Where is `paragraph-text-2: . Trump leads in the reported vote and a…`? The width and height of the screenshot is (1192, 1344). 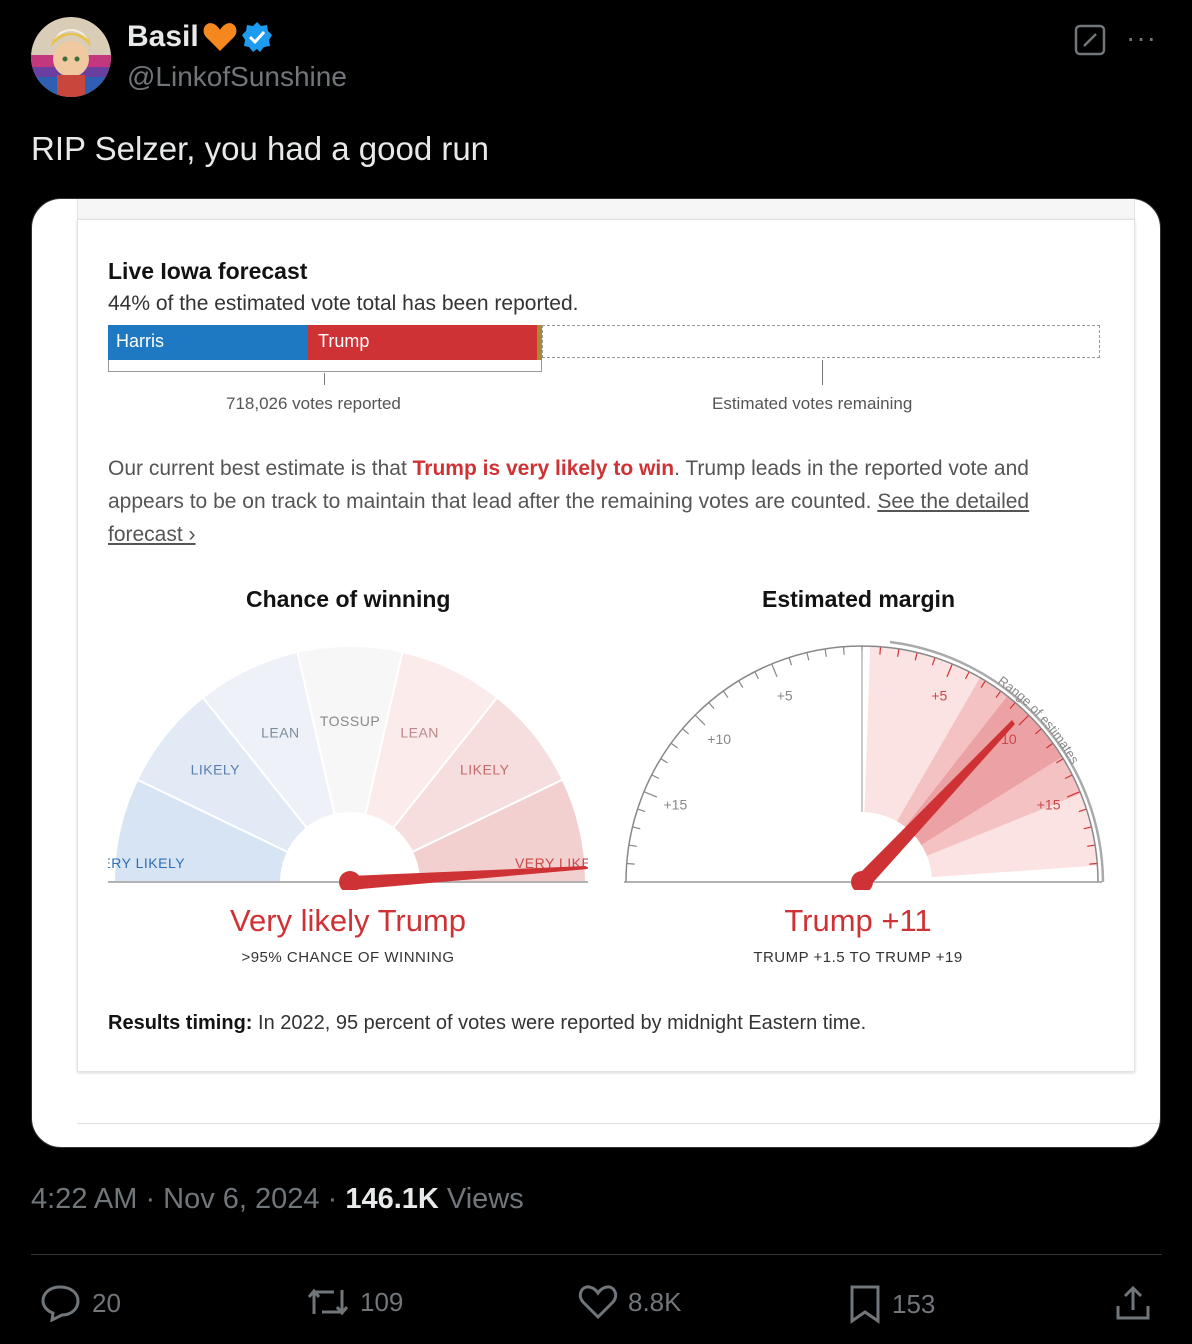 paragraph-text-2: . Trump leads in the reported vote and a… is located at coordinates (568, 485).